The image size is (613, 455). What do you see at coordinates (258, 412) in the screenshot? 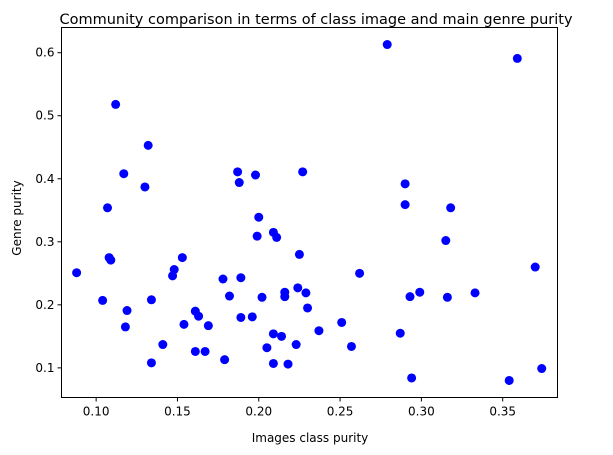
I see `x-tick-label: 0.20` at bounding box center [258, 412].